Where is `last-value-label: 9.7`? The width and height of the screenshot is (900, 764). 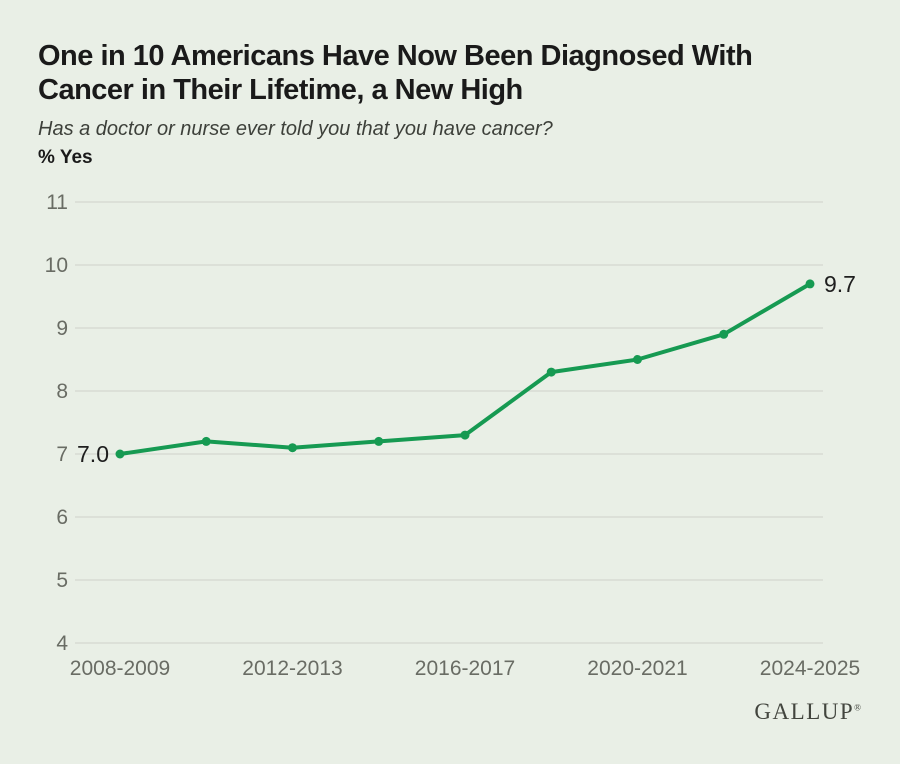 last-value-label: 9.7 is located at coordinates (840, 284).